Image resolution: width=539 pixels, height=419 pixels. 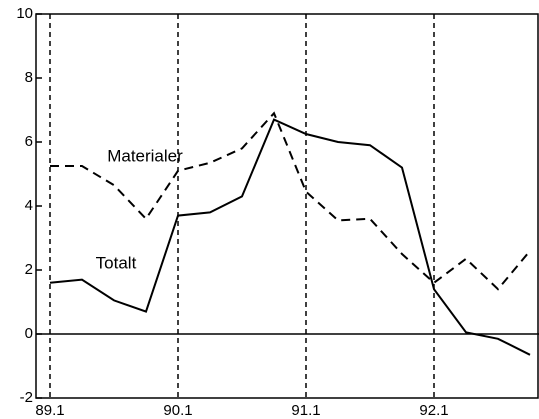 What do you see at coordinates (305, 410) in the screenshot?
I see `x-tick-label: 91.1` at bounding box center [305, 410].